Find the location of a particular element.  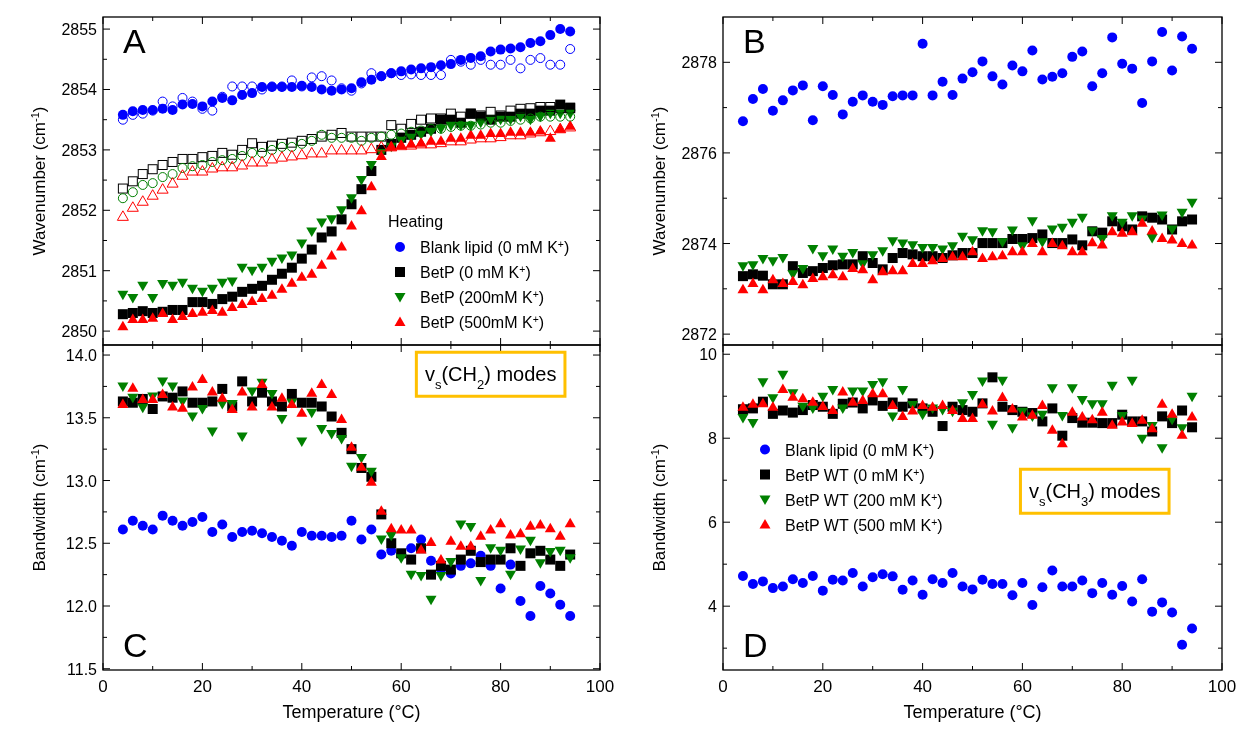

annotation: B is located at coordinates (754, 41).